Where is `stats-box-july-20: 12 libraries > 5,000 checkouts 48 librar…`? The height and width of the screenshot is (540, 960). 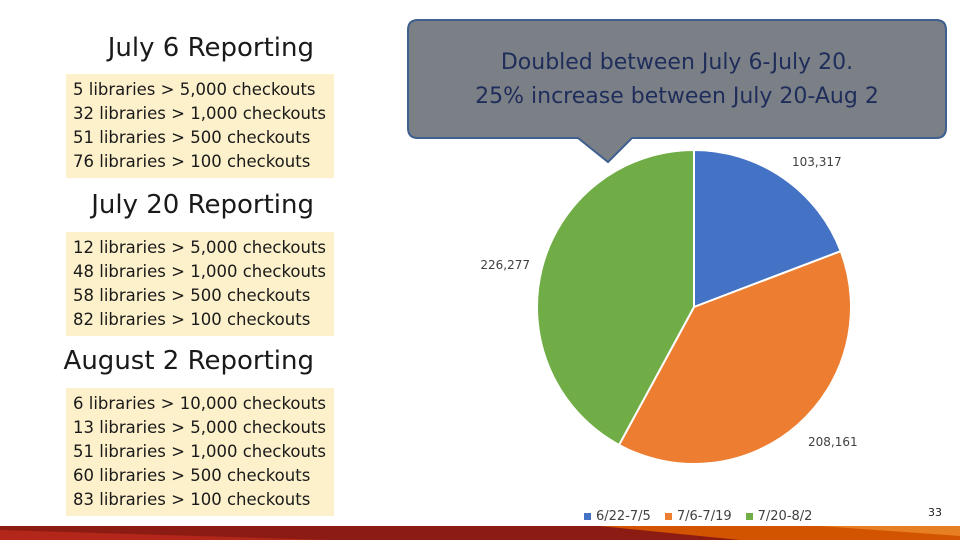
stats-box-july-20: 12 libraries > 5,000 checkouts 48 librar… is located at coordinates (200, 284).